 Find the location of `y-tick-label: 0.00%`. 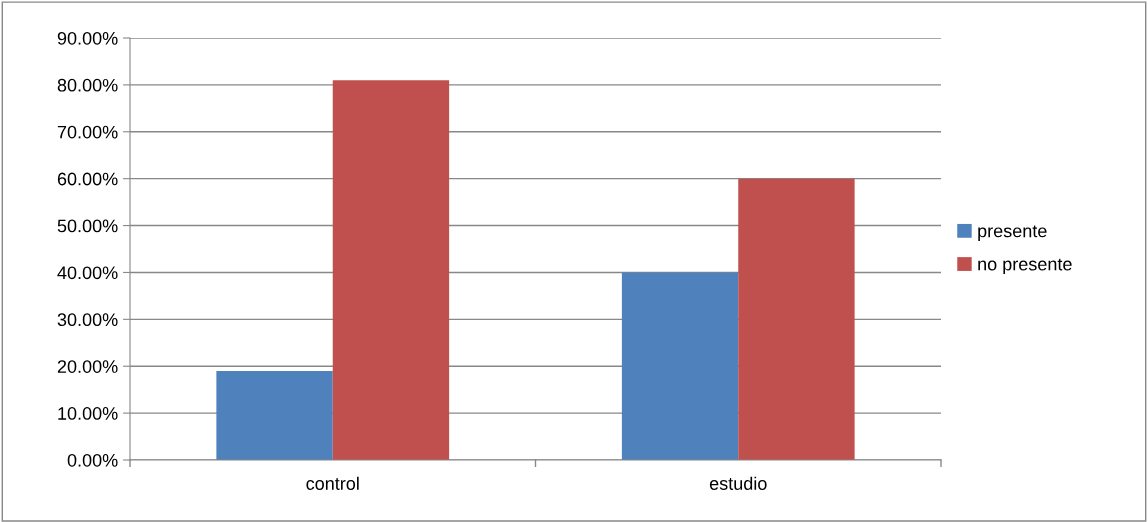

y-tick-label: 0.00% is located at coordinates (92, 460).